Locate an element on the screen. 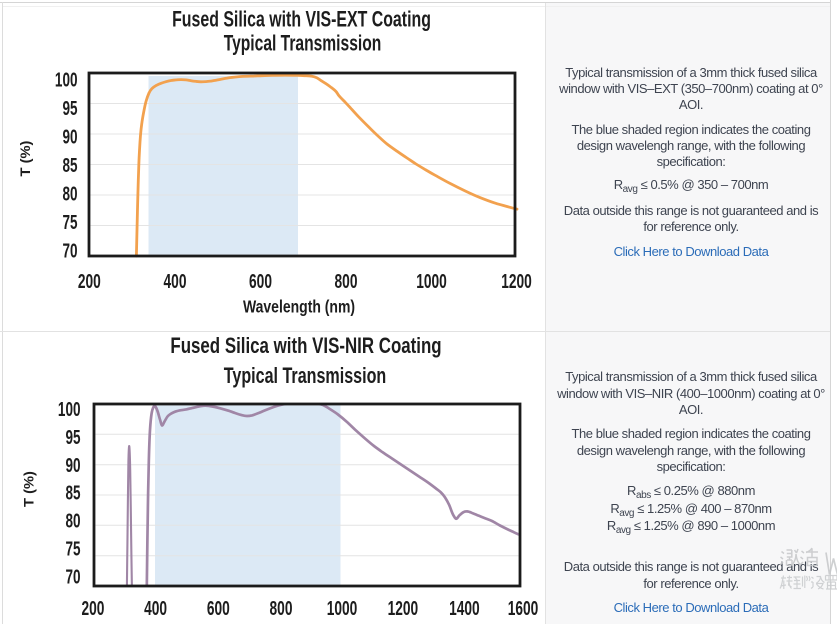 This screenshot has height=624, width=837. svg-text: Wavelength (nm) is located at coordinates (299, 307).